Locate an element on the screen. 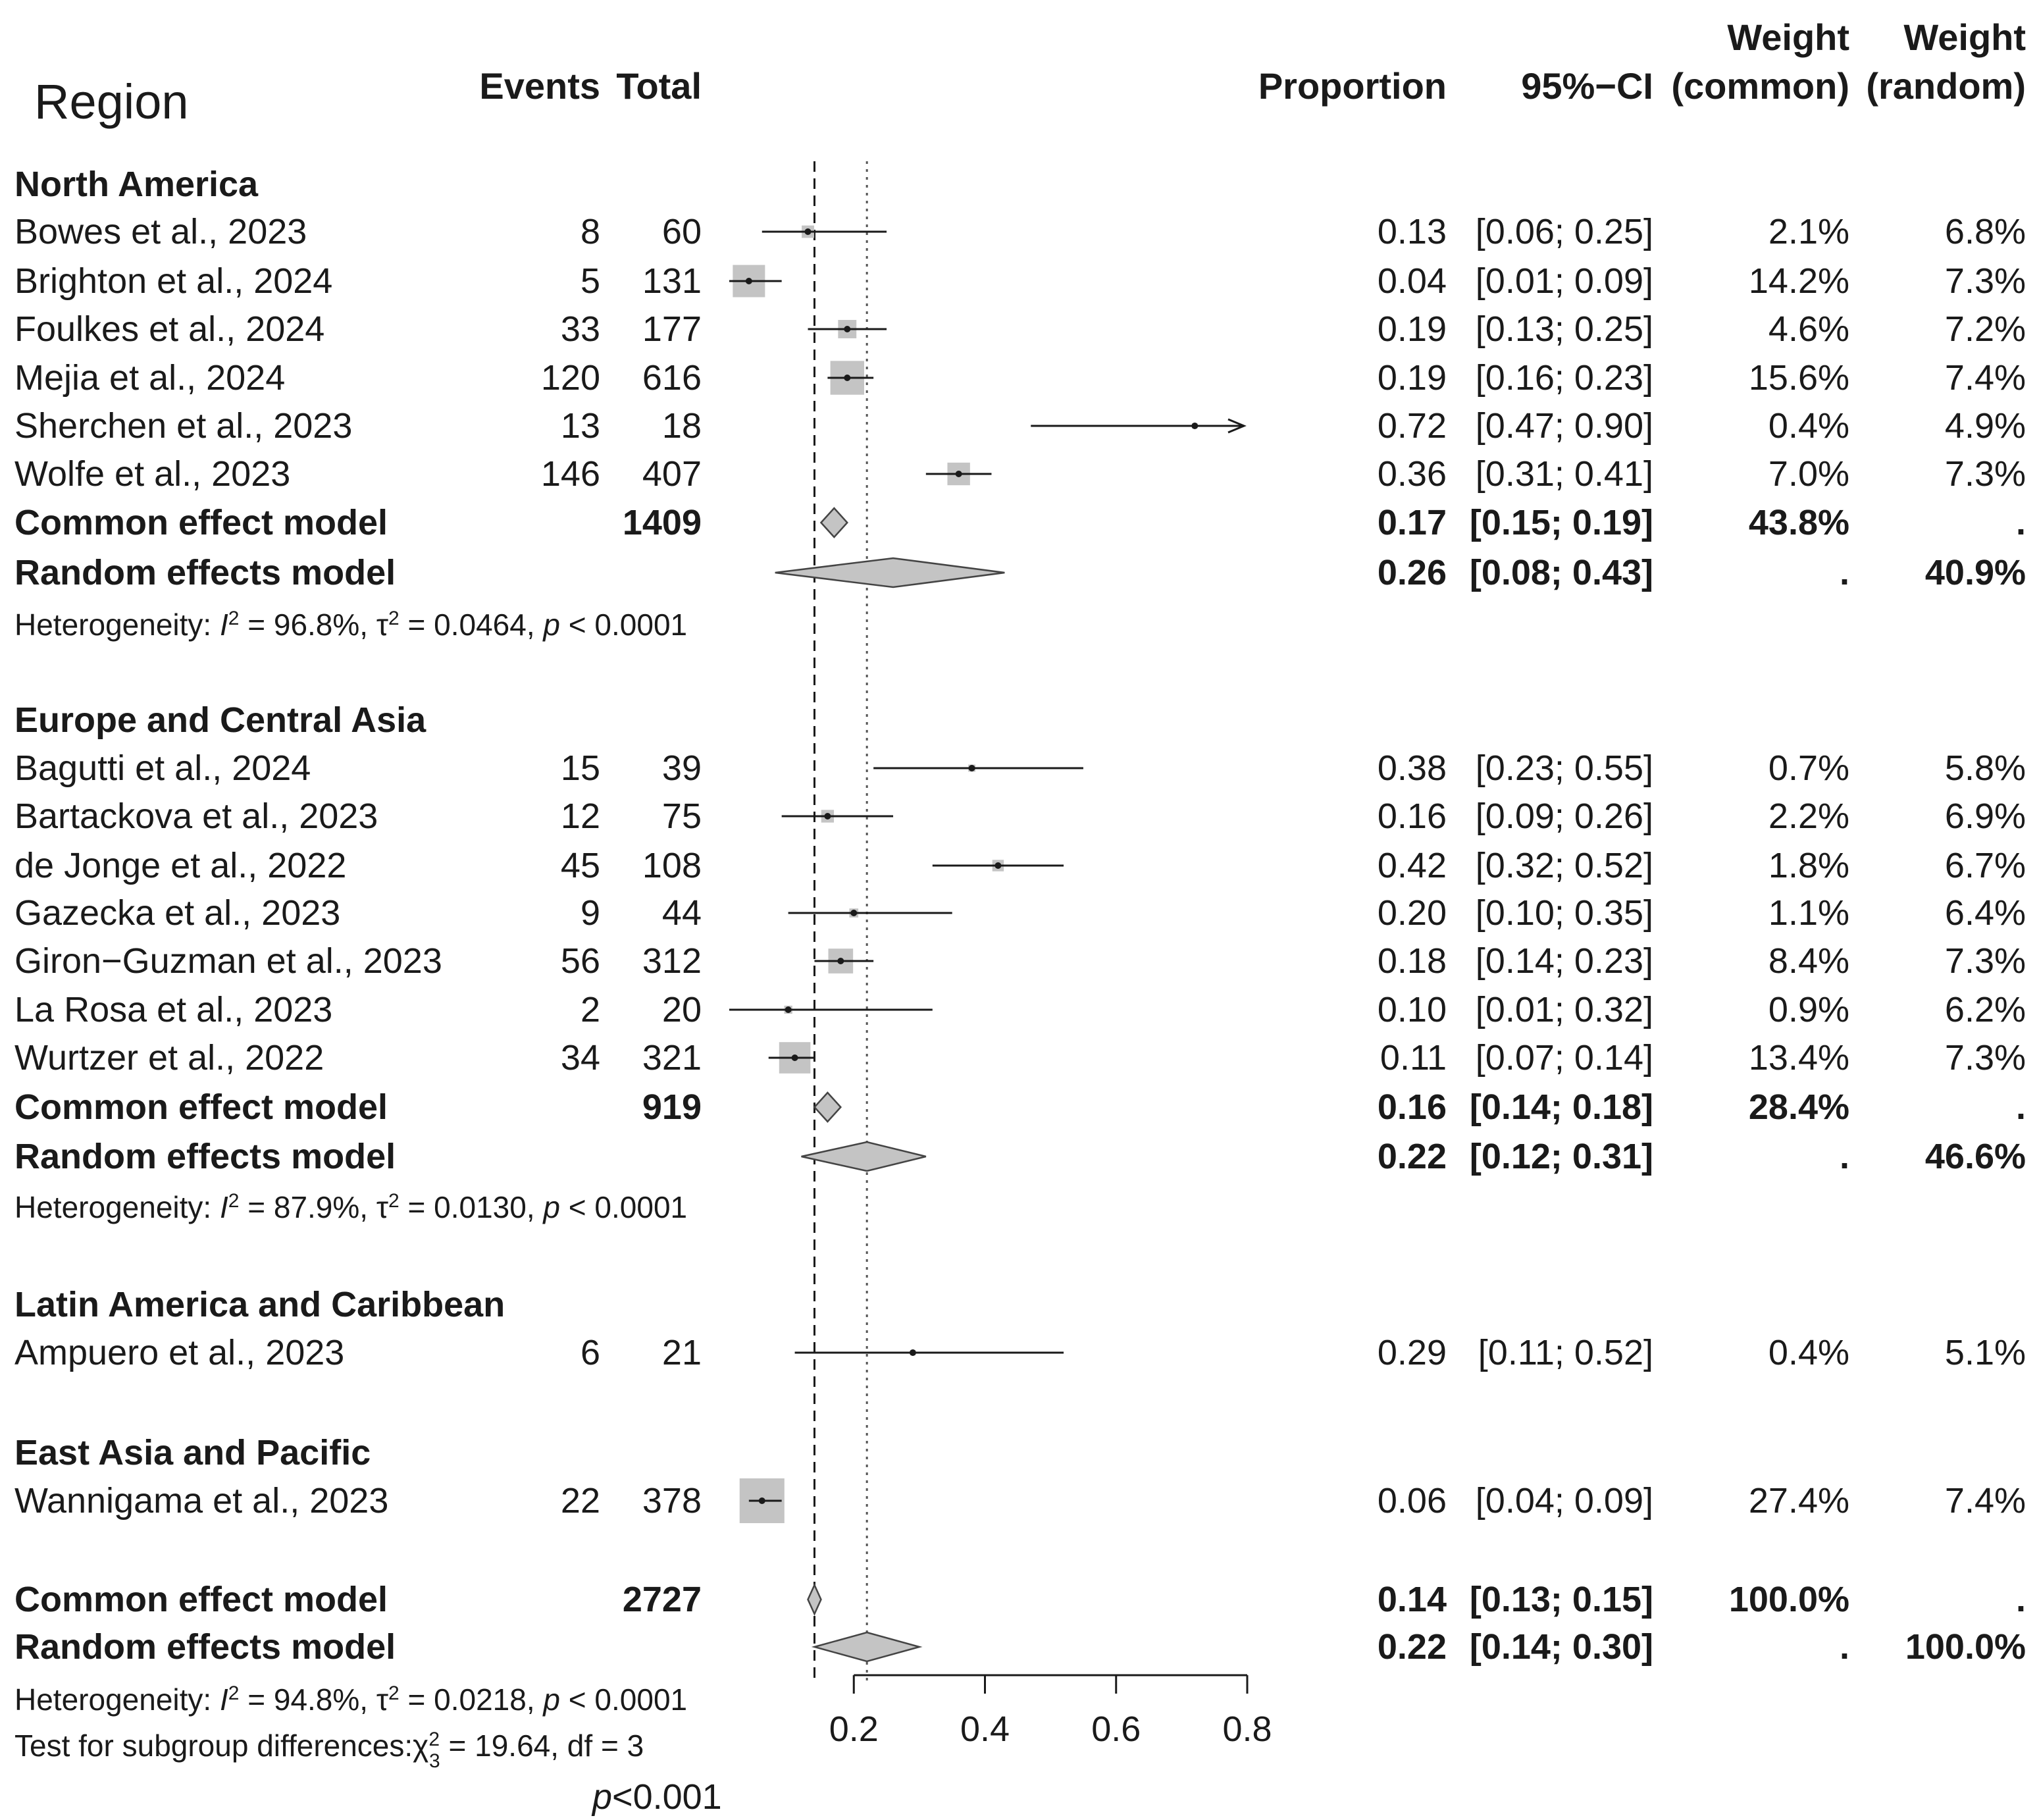  study-row-7-label: Bartackova et al., 2023 is located at coordinates (196, 816).